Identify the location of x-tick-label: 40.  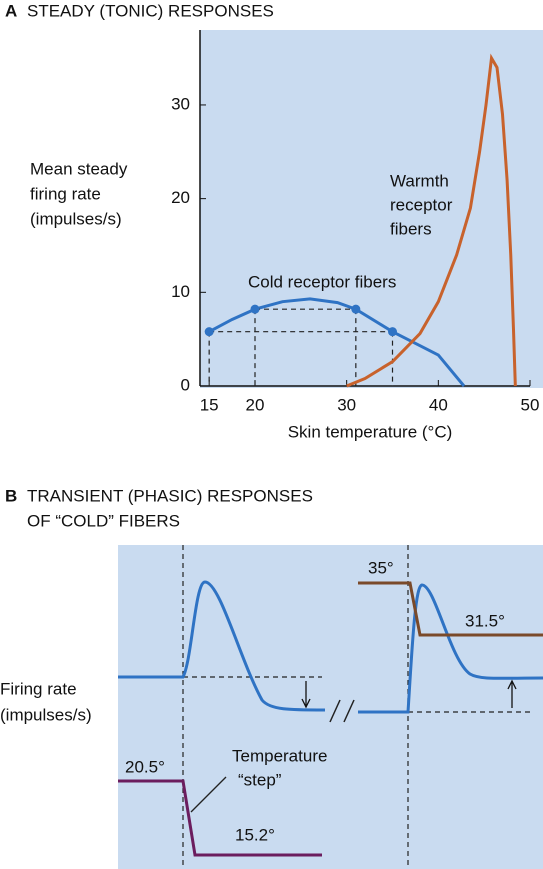
(438, 404).